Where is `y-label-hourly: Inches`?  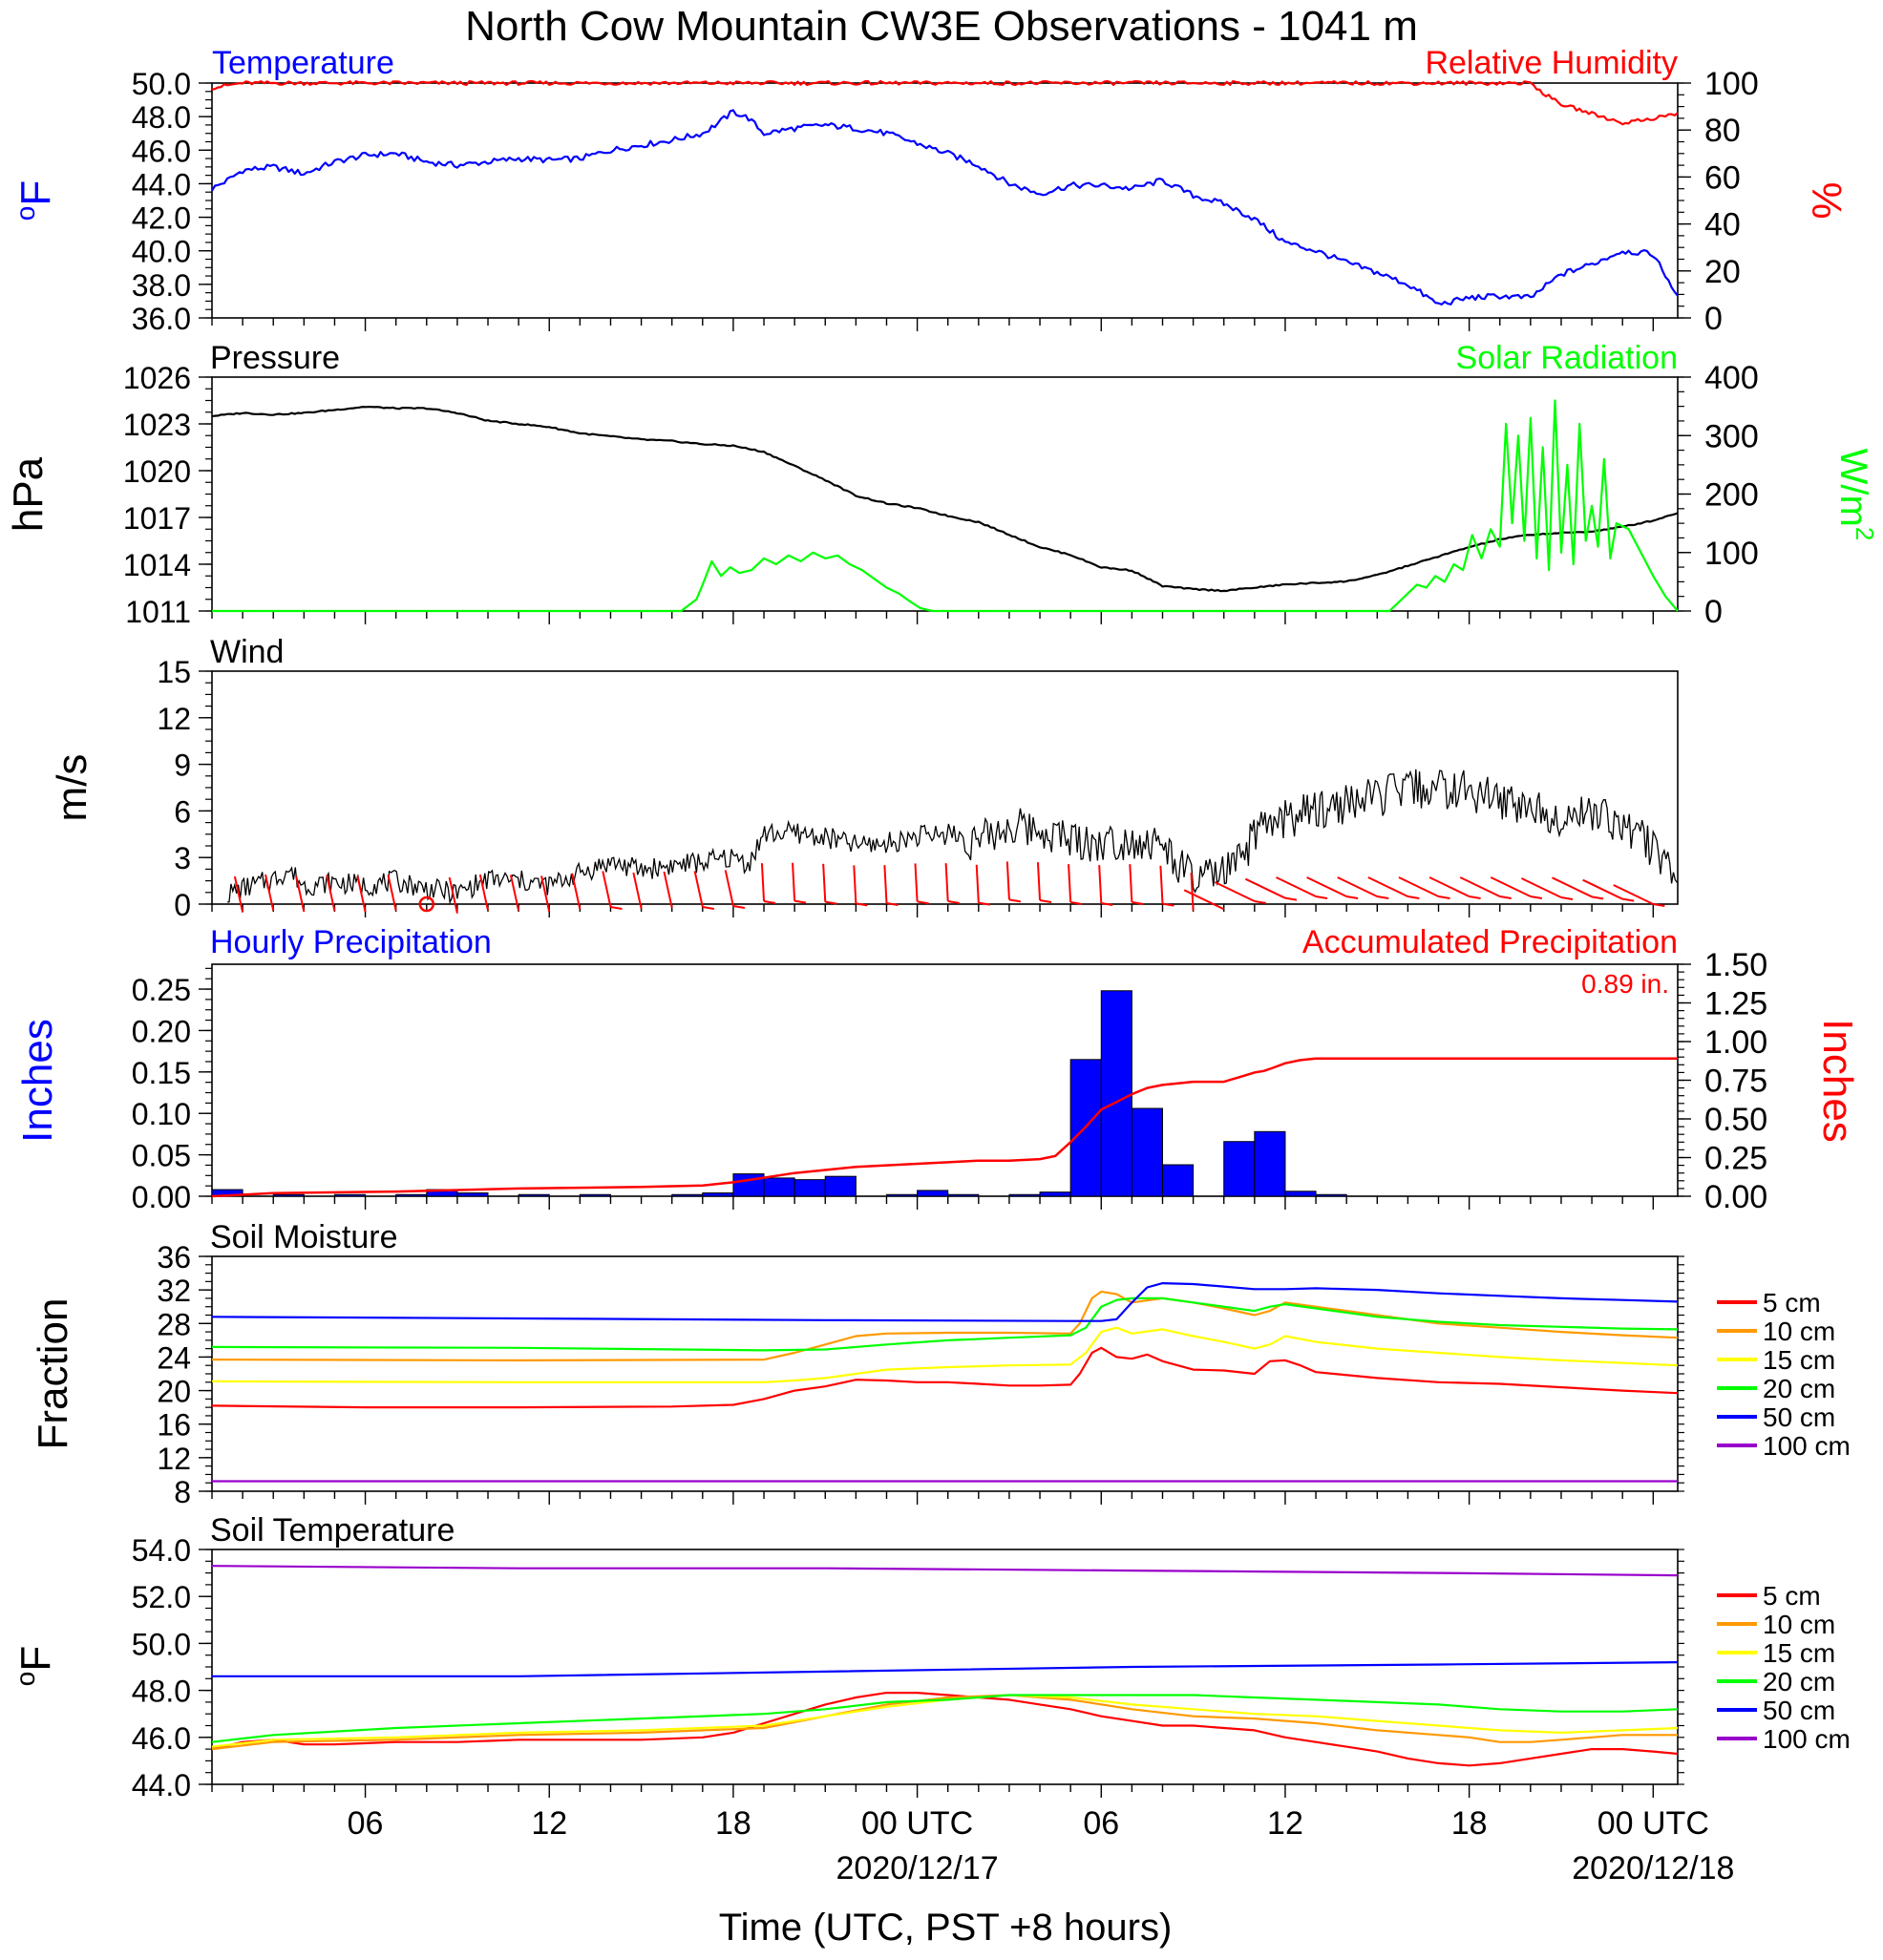
y-label-hourly: Inches is located at coordinates (37, 1081).